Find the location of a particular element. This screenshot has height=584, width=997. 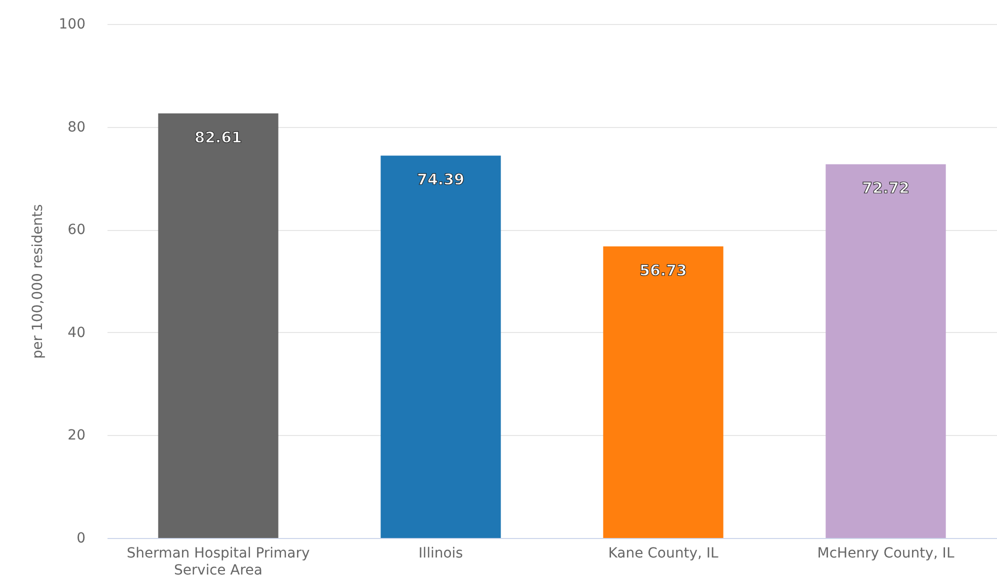

x-tick-label: McHenry County, IL is located at coordinates (885, 554).